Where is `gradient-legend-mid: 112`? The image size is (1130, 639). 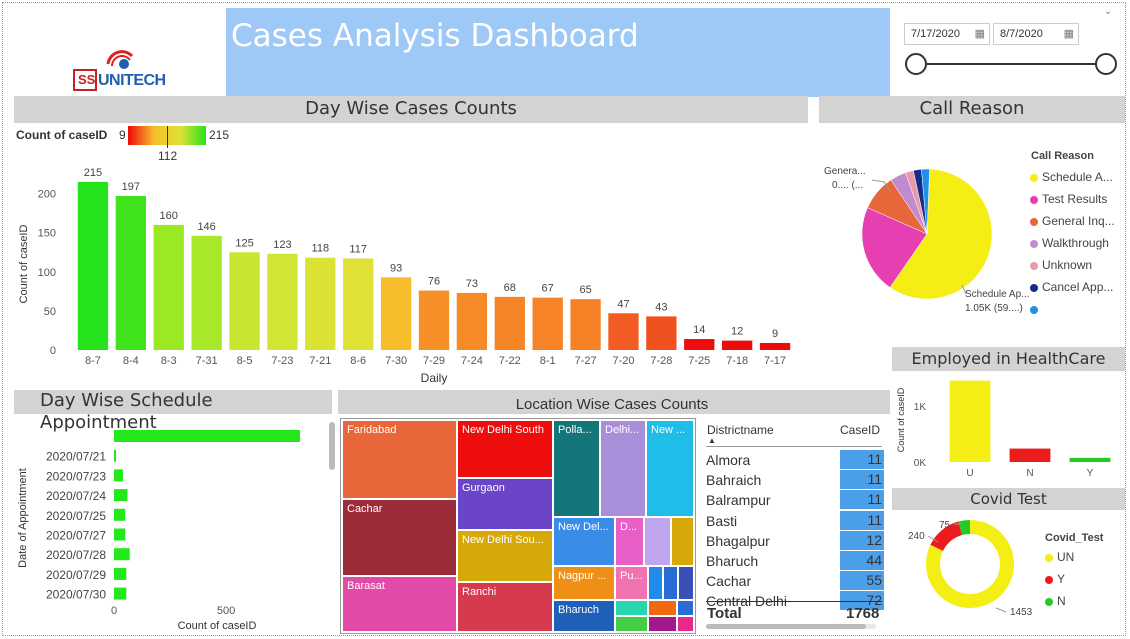
gradient-legend-mid: 112 is located at coordinates (168, 156).